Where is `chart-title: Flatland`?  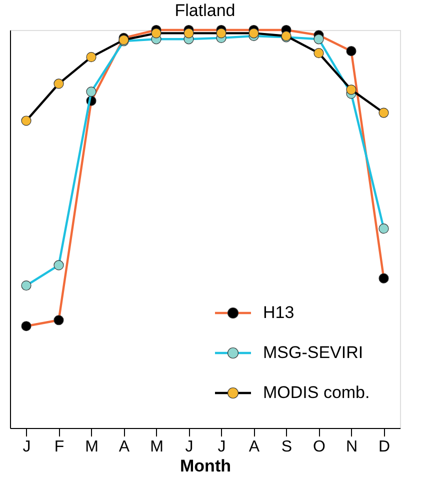
chart-title: Flatland is located at coordinates (205, 10).